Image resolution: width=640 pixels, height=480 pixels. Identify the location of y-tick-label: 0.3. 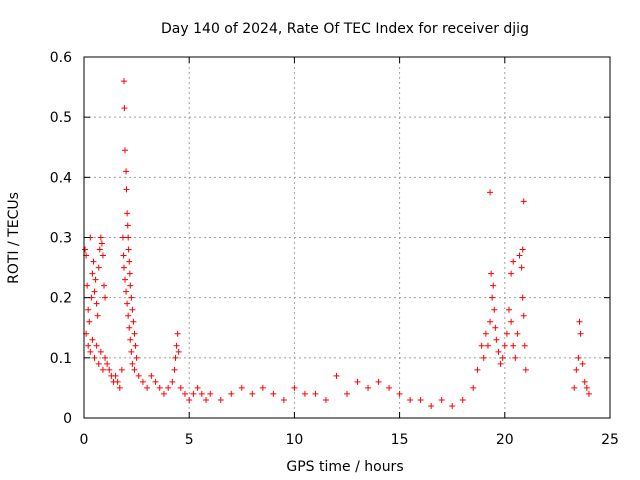
(61, 239).